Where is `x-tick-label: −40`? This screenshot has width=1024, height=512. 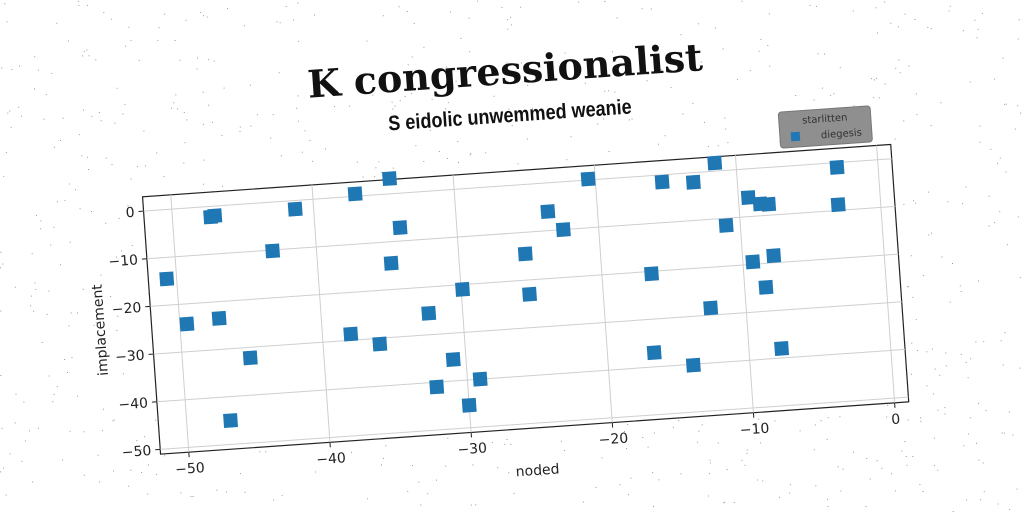
x-tick-label: −40 is located at coordinates (331, 459).